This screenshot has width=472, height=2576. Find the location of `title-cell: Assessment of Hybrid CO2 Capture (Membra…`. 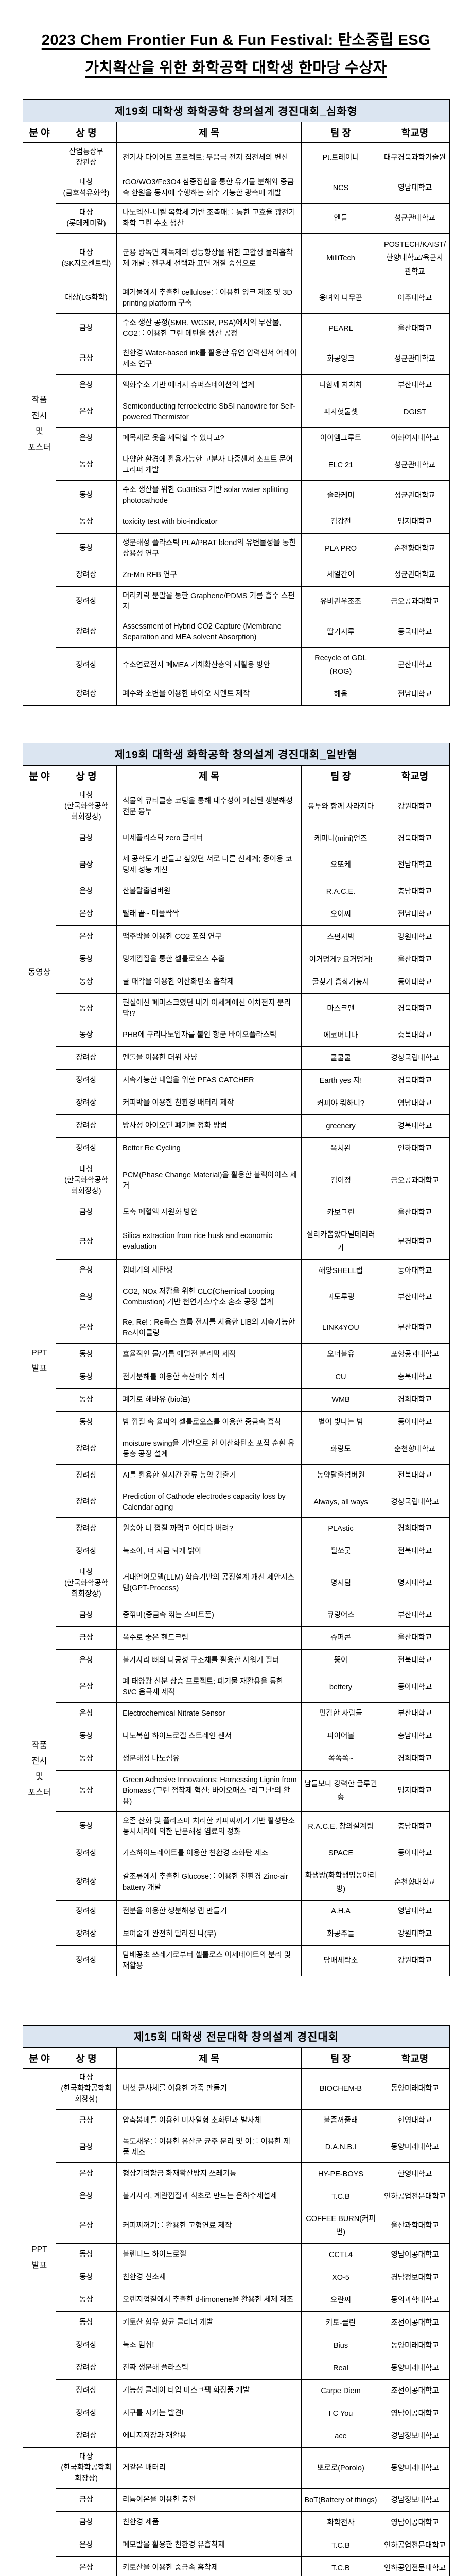

title-cell: Assessment of Hybrid CO2 Capture (Membra… is located at coordinates (209, 632).